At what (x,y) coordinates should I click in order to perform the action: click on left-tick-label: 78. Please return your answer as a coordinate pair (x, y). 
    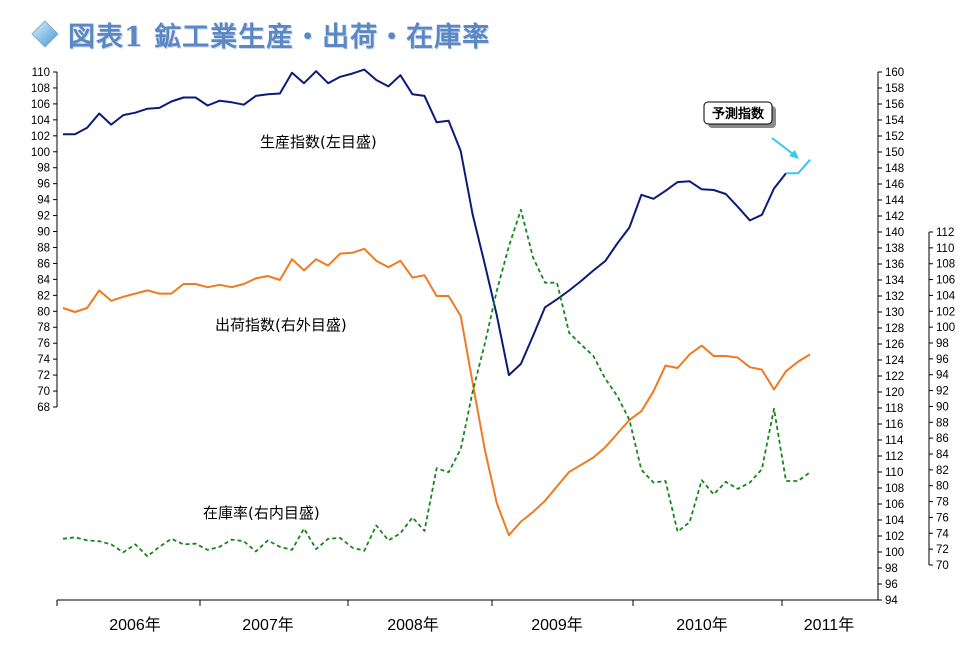
    Looking at the image, I should click on (43, 328).